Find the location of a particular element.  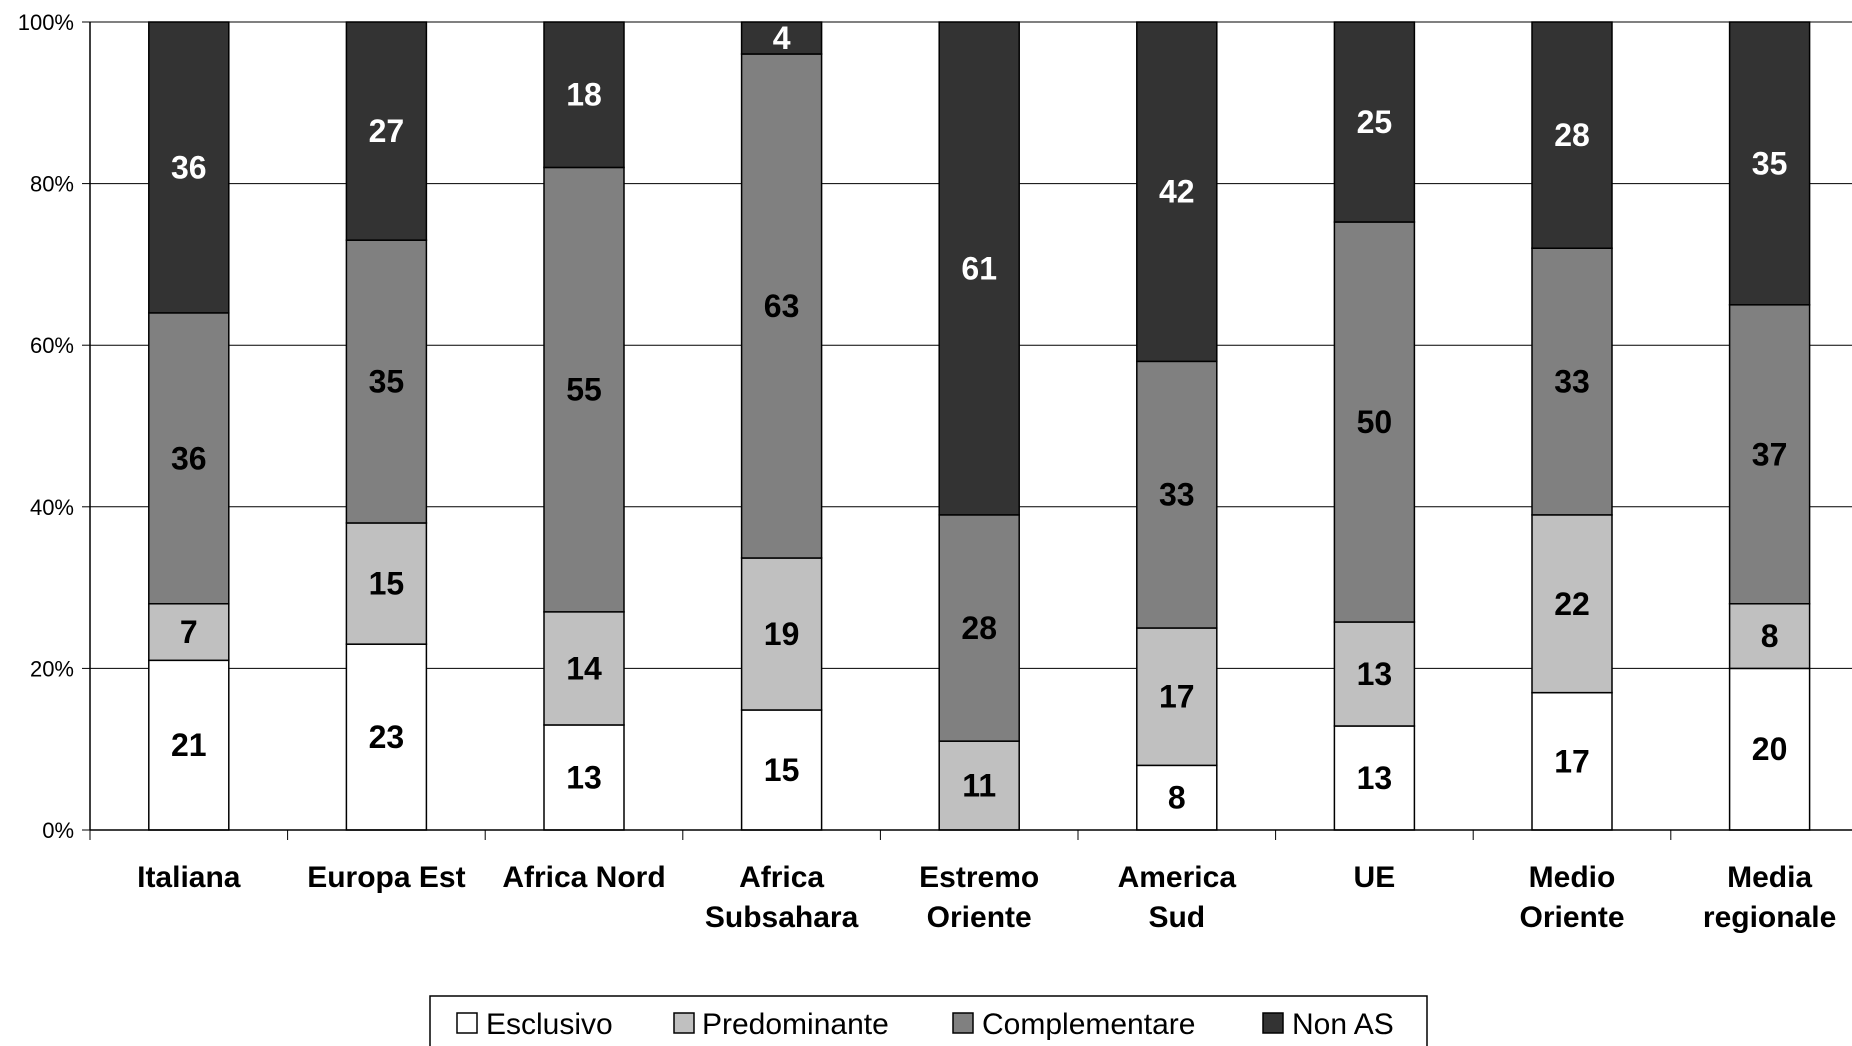

data-label: 50 is located at coordinates (1375, 422).